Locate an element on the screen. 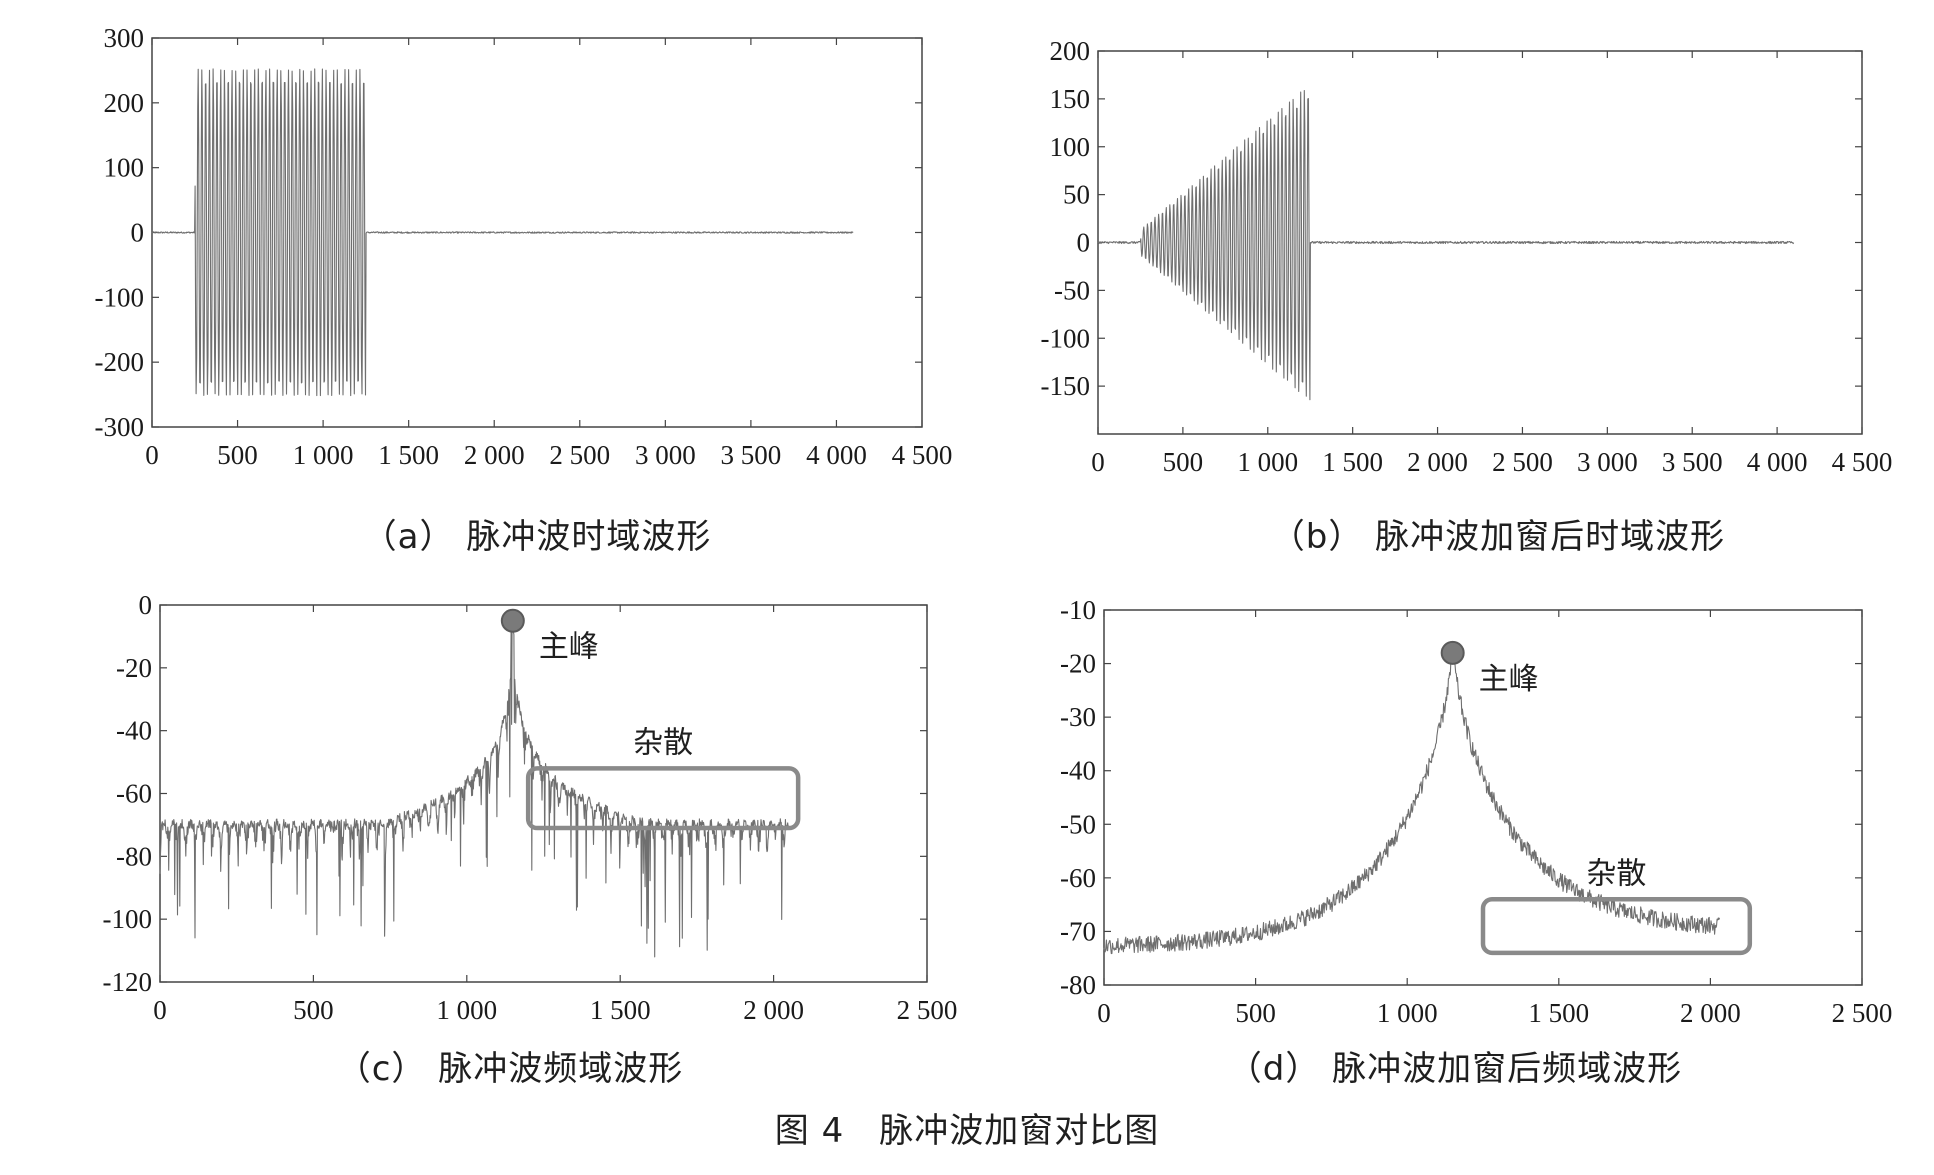 The image size is (1934, 1175). figure-caption: 图 4 脉冲波加窗对比图 is located at coordinates (967, 1131).